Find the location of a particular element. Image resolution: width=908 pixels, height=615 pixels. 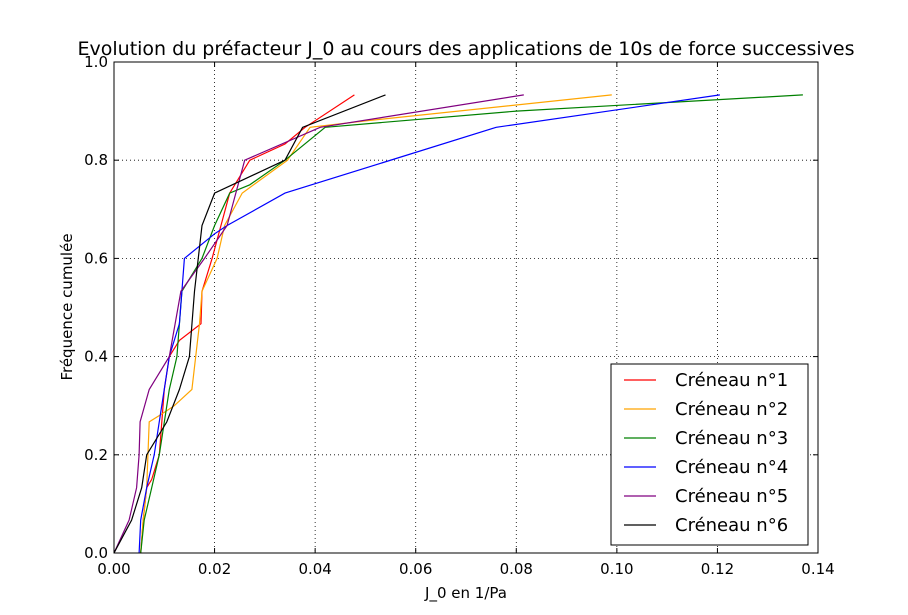

legend-label-1: Créneau n°1 is located at coordinates (731, 380).